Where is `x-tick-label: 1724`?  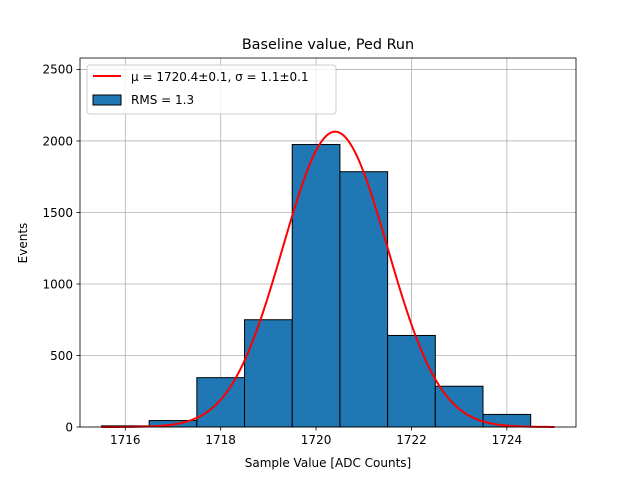
x-tick-label: 1724 is located at coordinates (507, 440).